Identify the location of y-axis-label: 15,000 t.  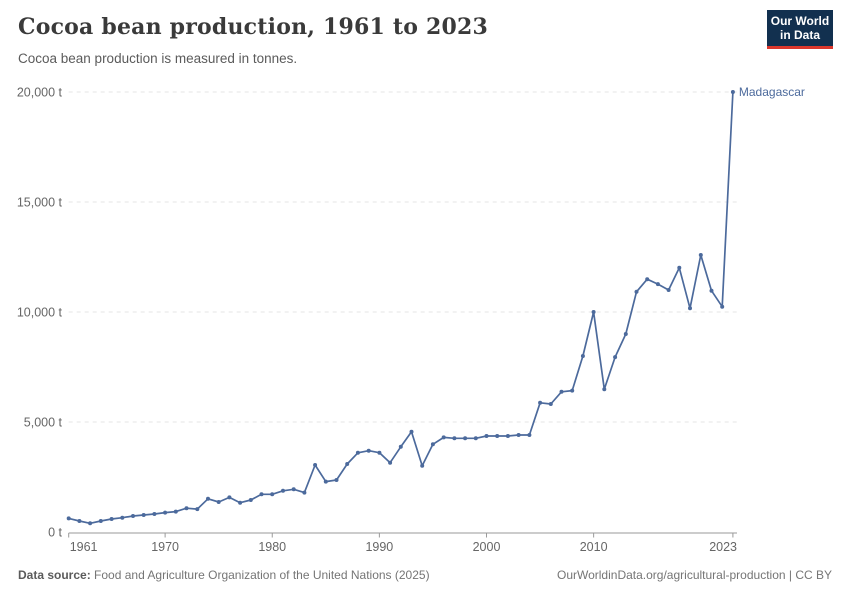
(40, 203).